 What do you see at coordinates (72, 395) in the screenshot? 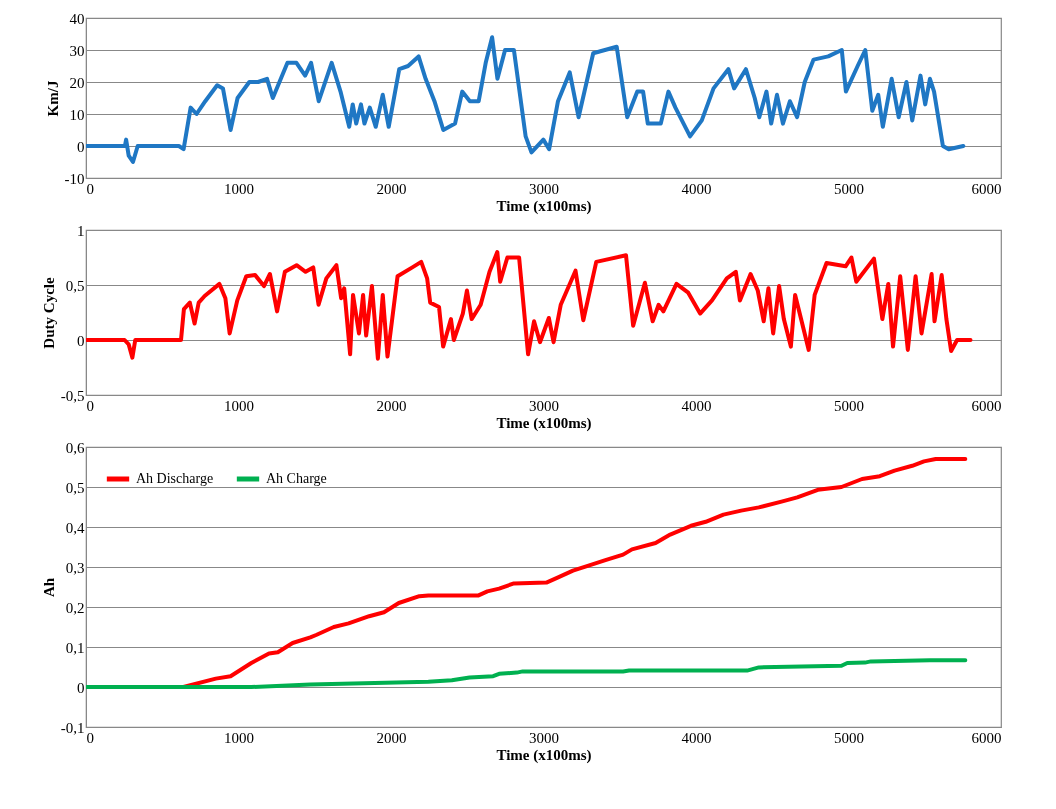
I see `y-tick-label: -0,5` at bounding box center [72, 395].